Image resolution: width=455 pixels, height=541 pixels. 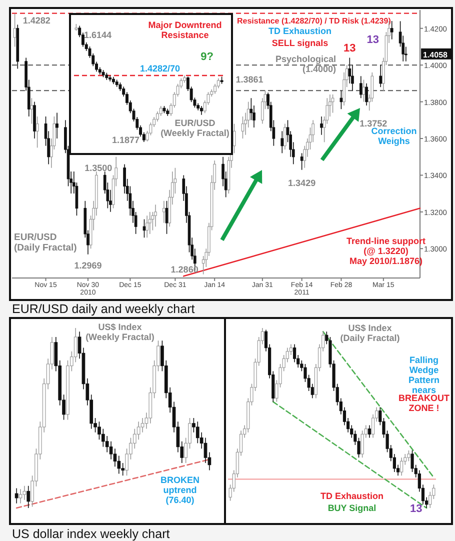 What do you see at coordinates (302, 183) in the screenshot?
I see `annotation: 1.3429` at bounding box center [302, 183].